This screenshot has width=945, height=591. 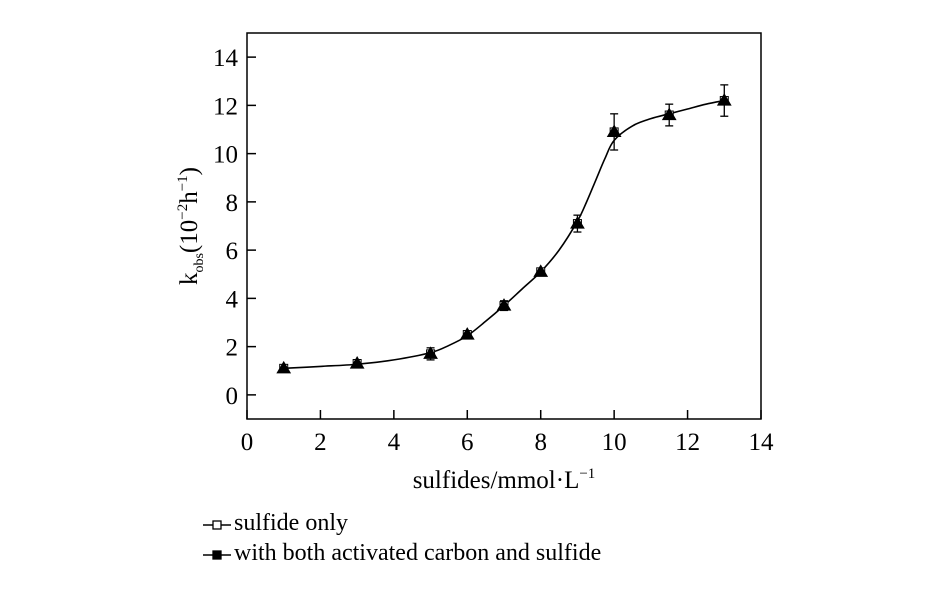 I want to click on y-tick-label: 4, so click(x=232, y=299).